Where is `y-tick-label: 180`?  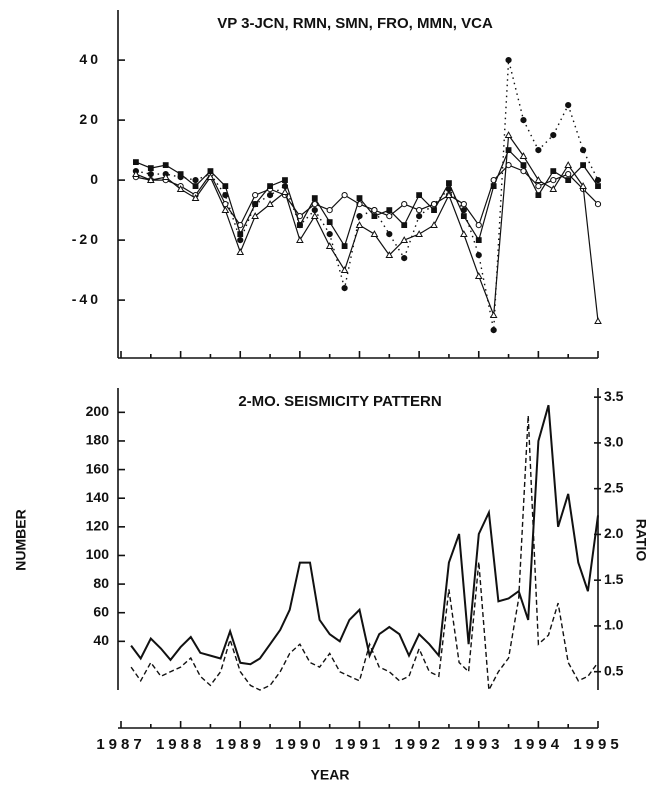 y-tick-label: 180 is located at coordinates (98, 440).